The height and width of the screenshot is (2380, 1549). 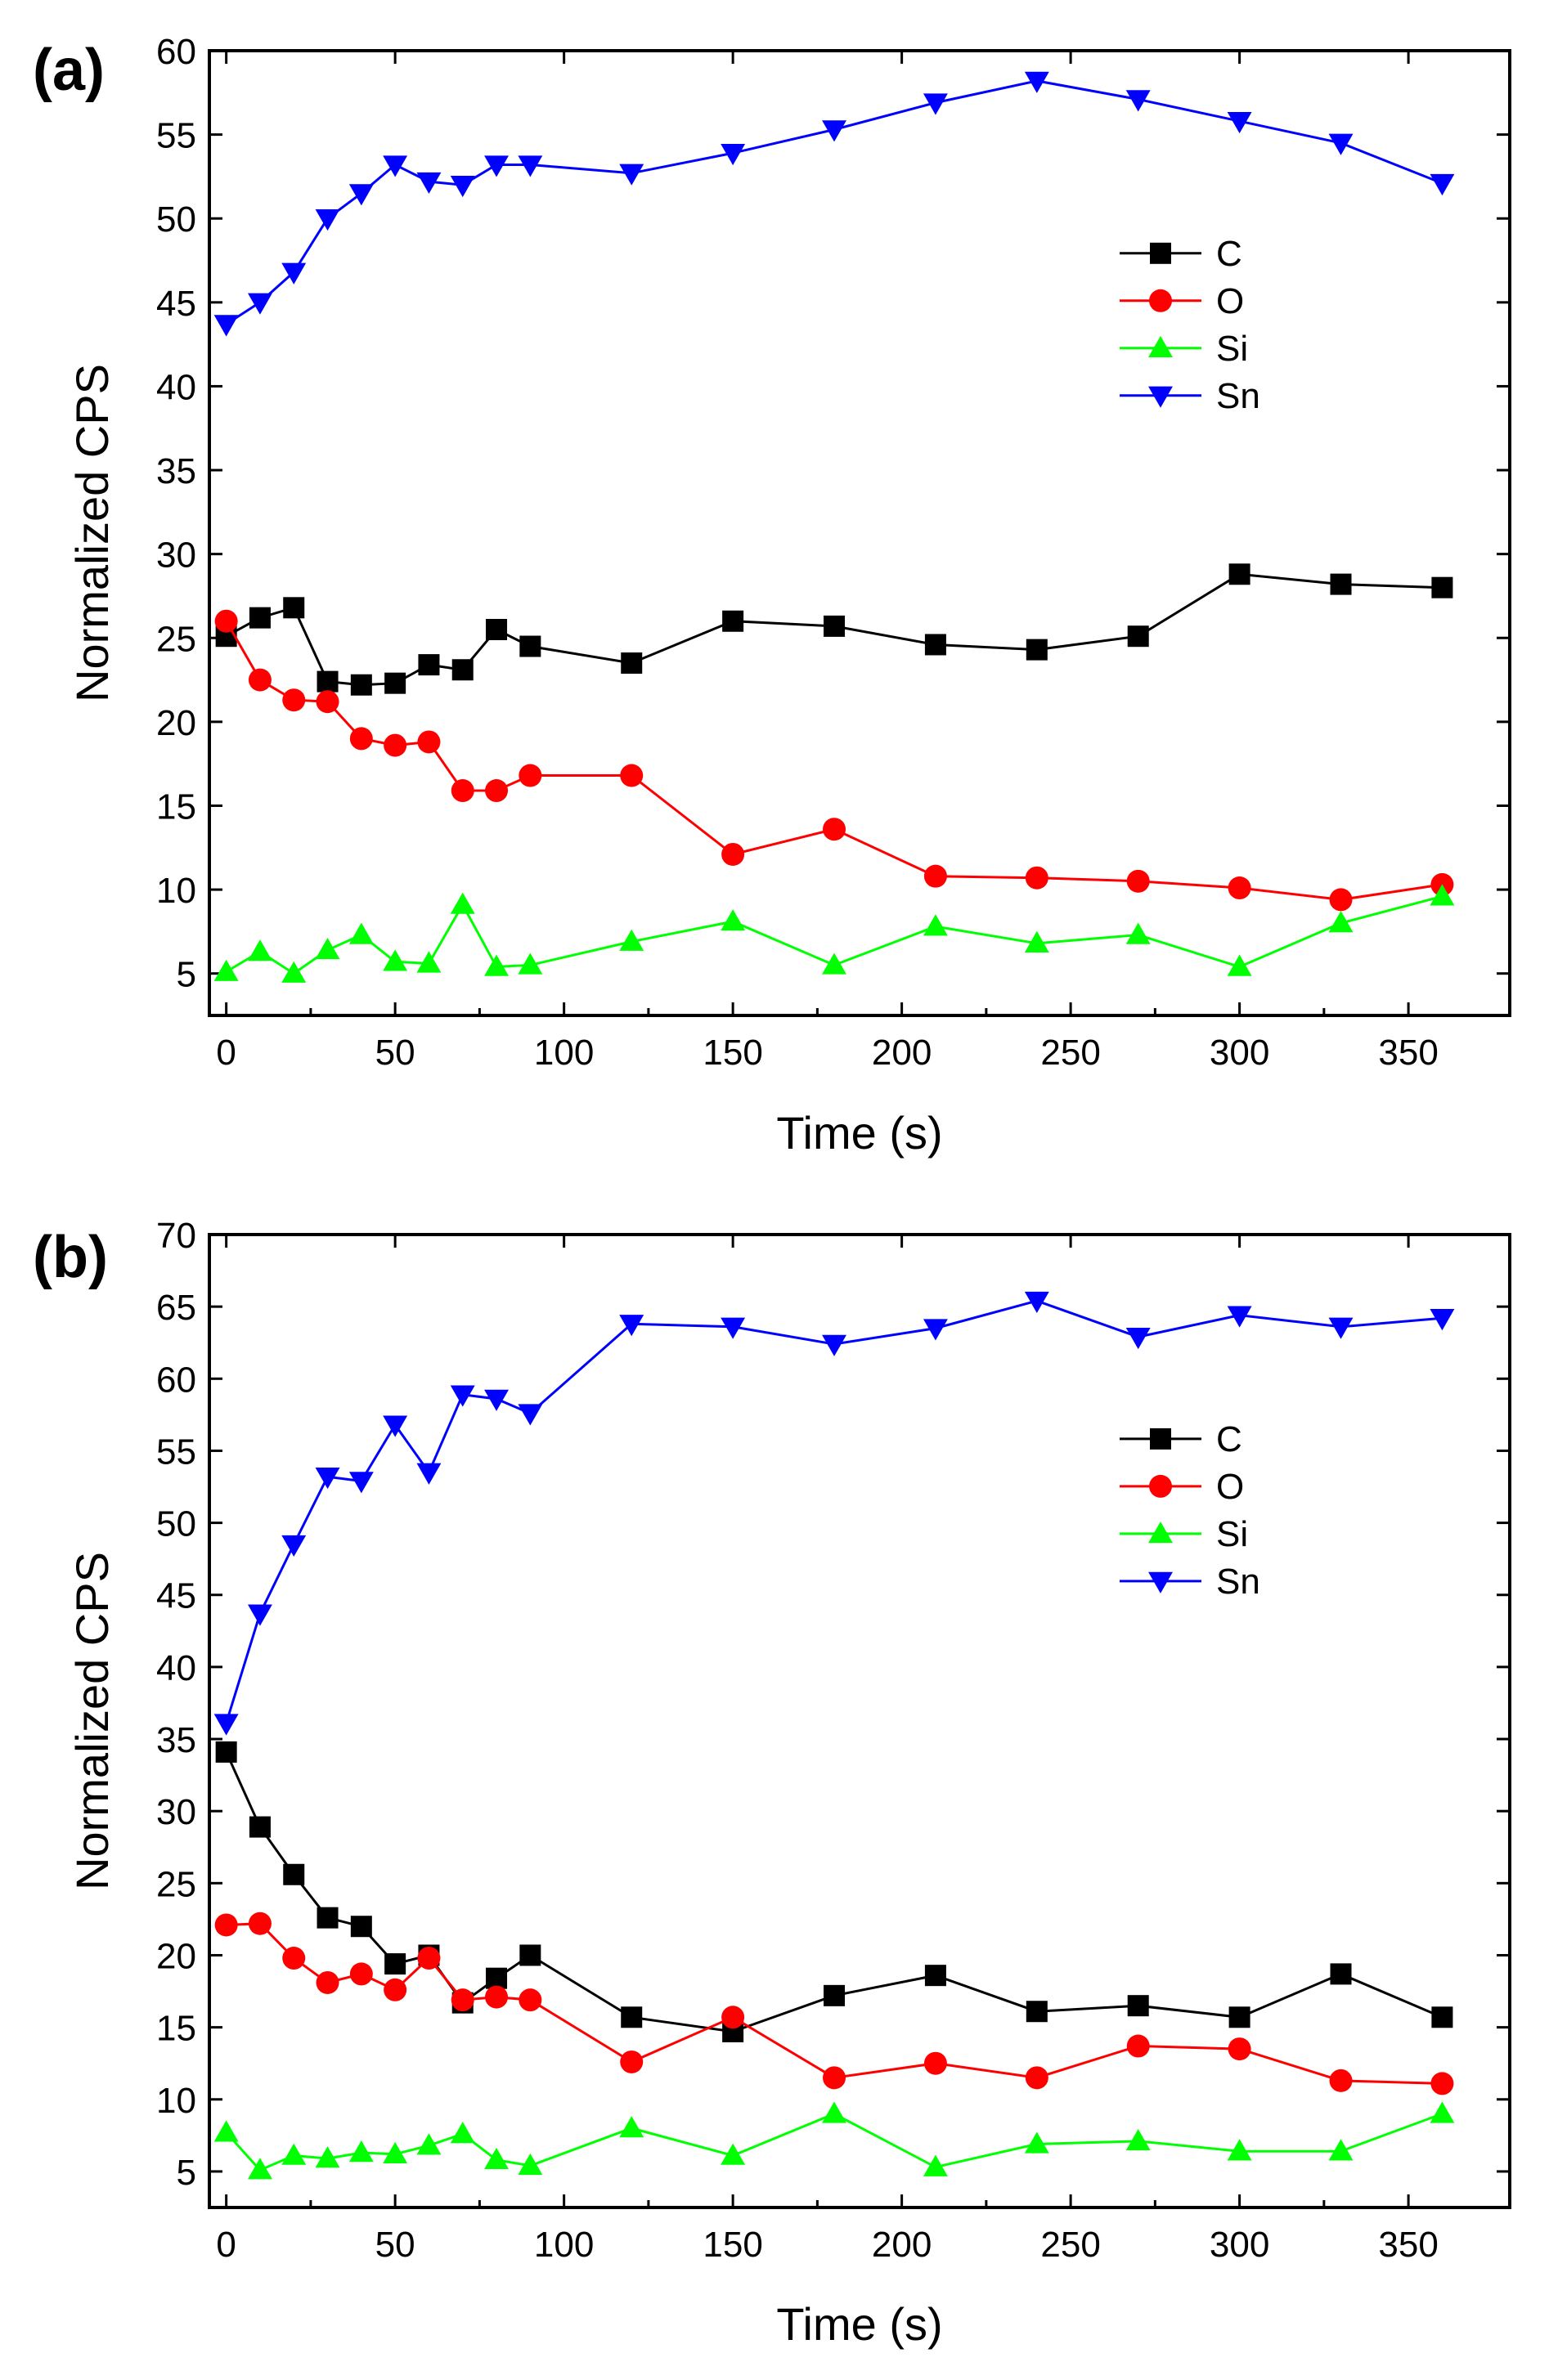 I want to click on legend-label-c: C, so click(x=1229, y=254).